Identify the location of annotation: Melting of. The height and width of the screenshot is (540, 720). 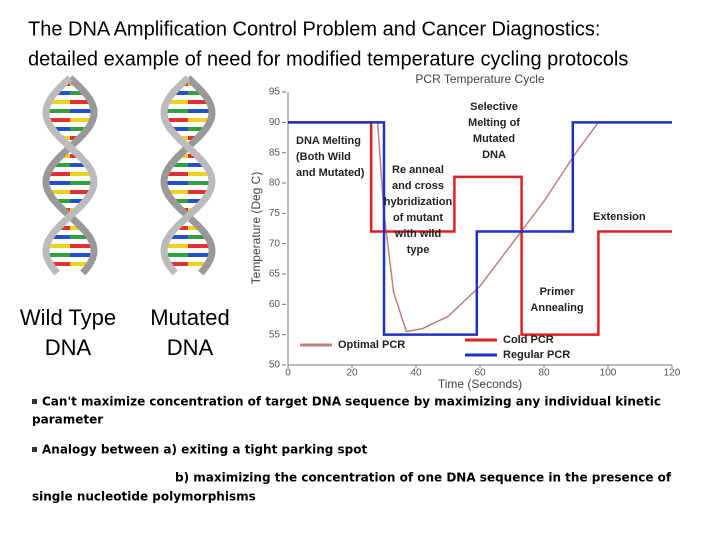
(494, 123).